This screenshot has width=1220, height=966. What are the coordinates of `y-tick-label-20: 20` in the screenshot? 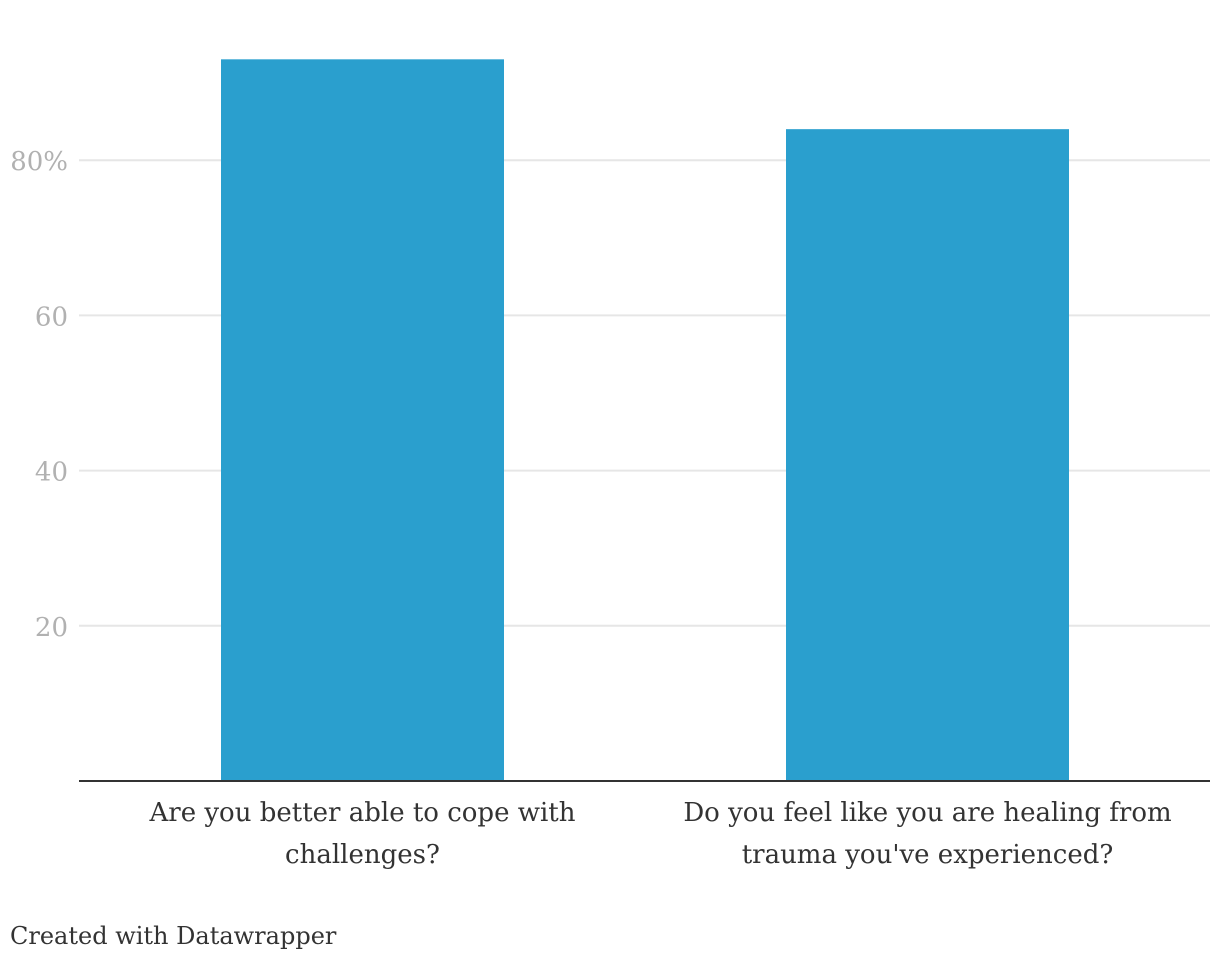 It's located at (51, 628).